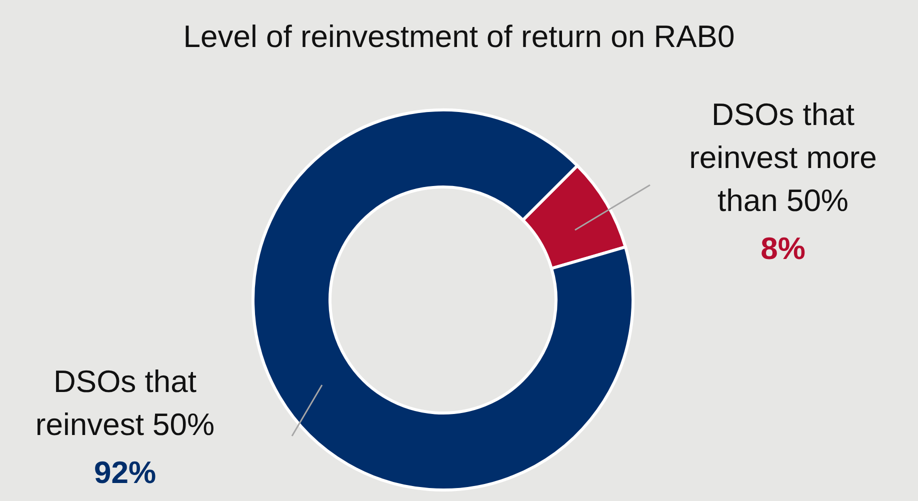 The image size is (918, 501). What do you see at coordinates (783, 248) in the screenshot?
I see `data-label: 8%` at bounding box center [783, 248].